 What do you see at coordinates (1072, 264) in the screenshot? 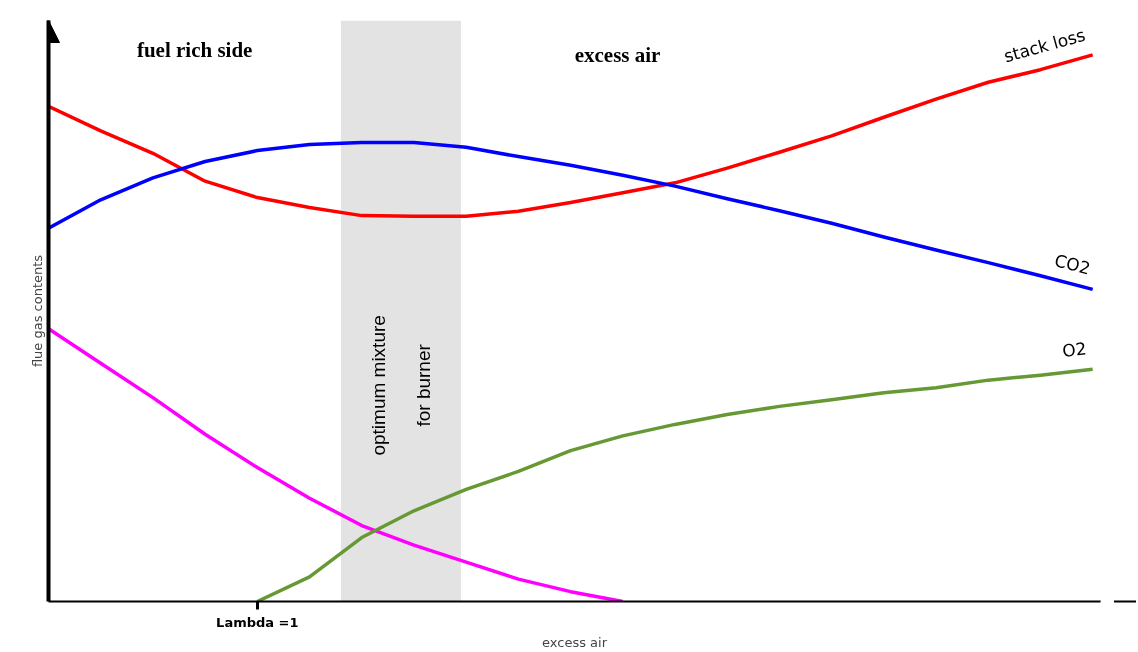
I see `text: CO2` at bounding box center [1072, 264].